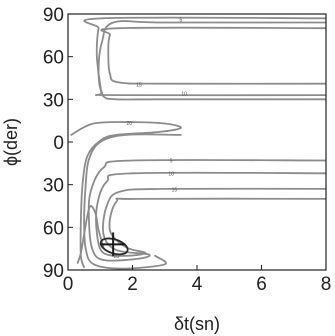 The image size is (335, 336). Describe the element at coordinates (197, 284) in the screenshot. I see `x-tick-label: 4` at that location.